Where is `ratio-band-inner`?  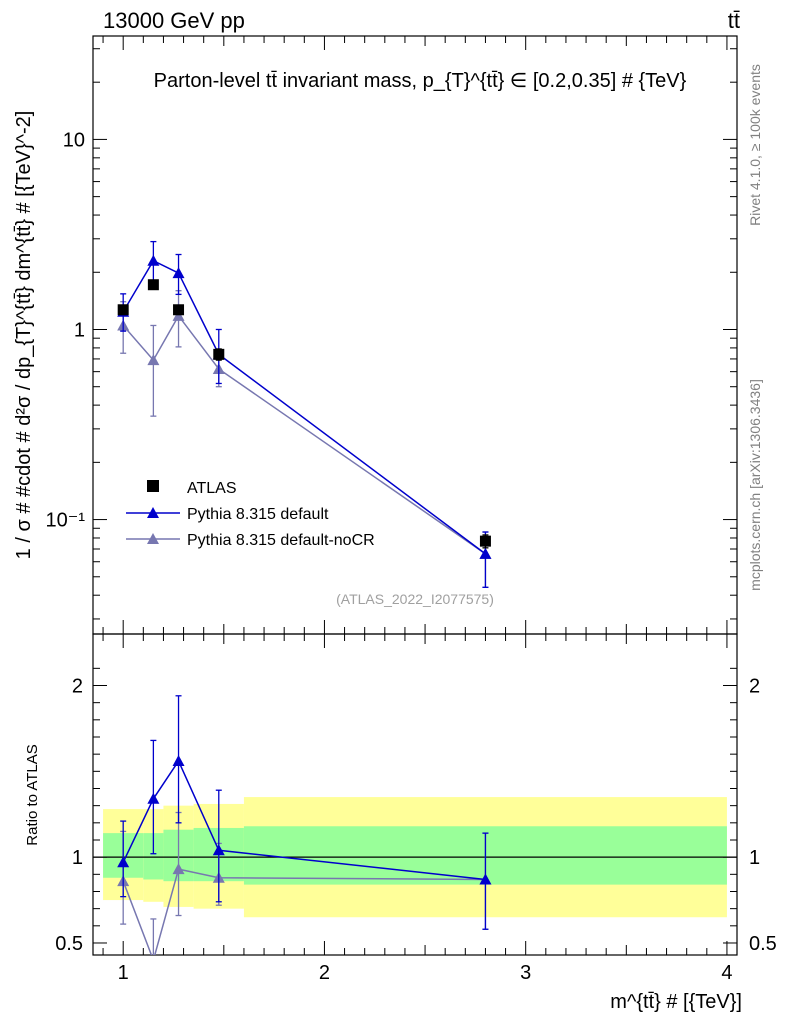
ratio-band-inner is located at coordinates (153, 856).